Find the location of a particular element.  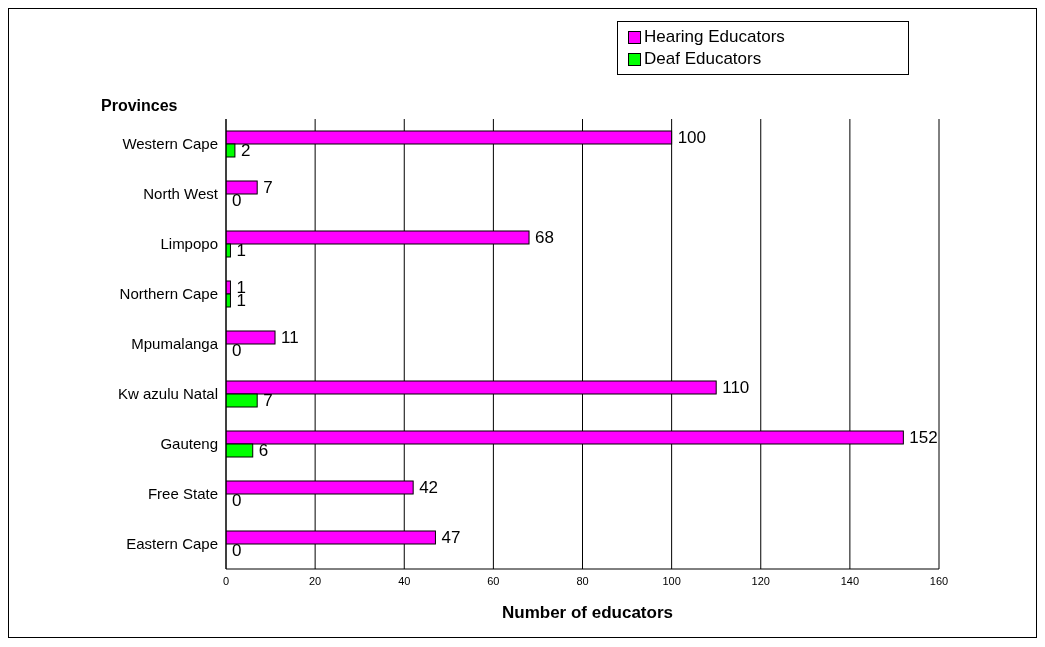

x-tick-label: 60 is located at coordinates (493, 580).